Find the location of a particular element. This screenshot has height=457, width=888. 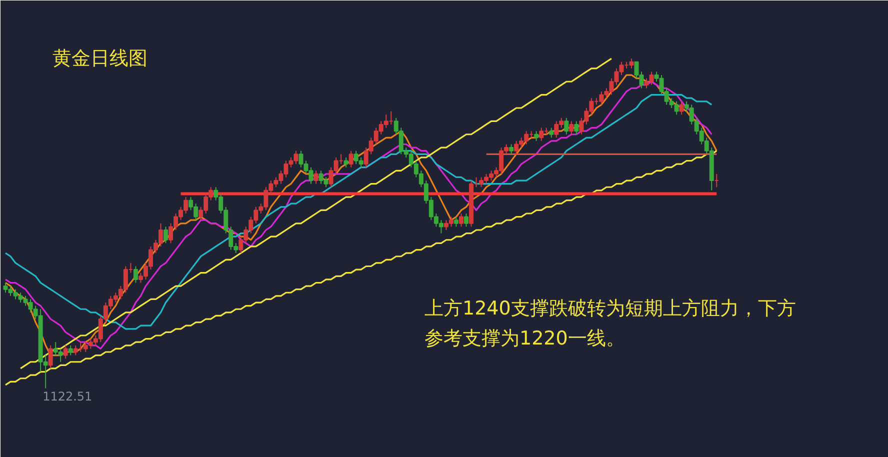

text: 1122.51 is located at coordinates (67, 396).